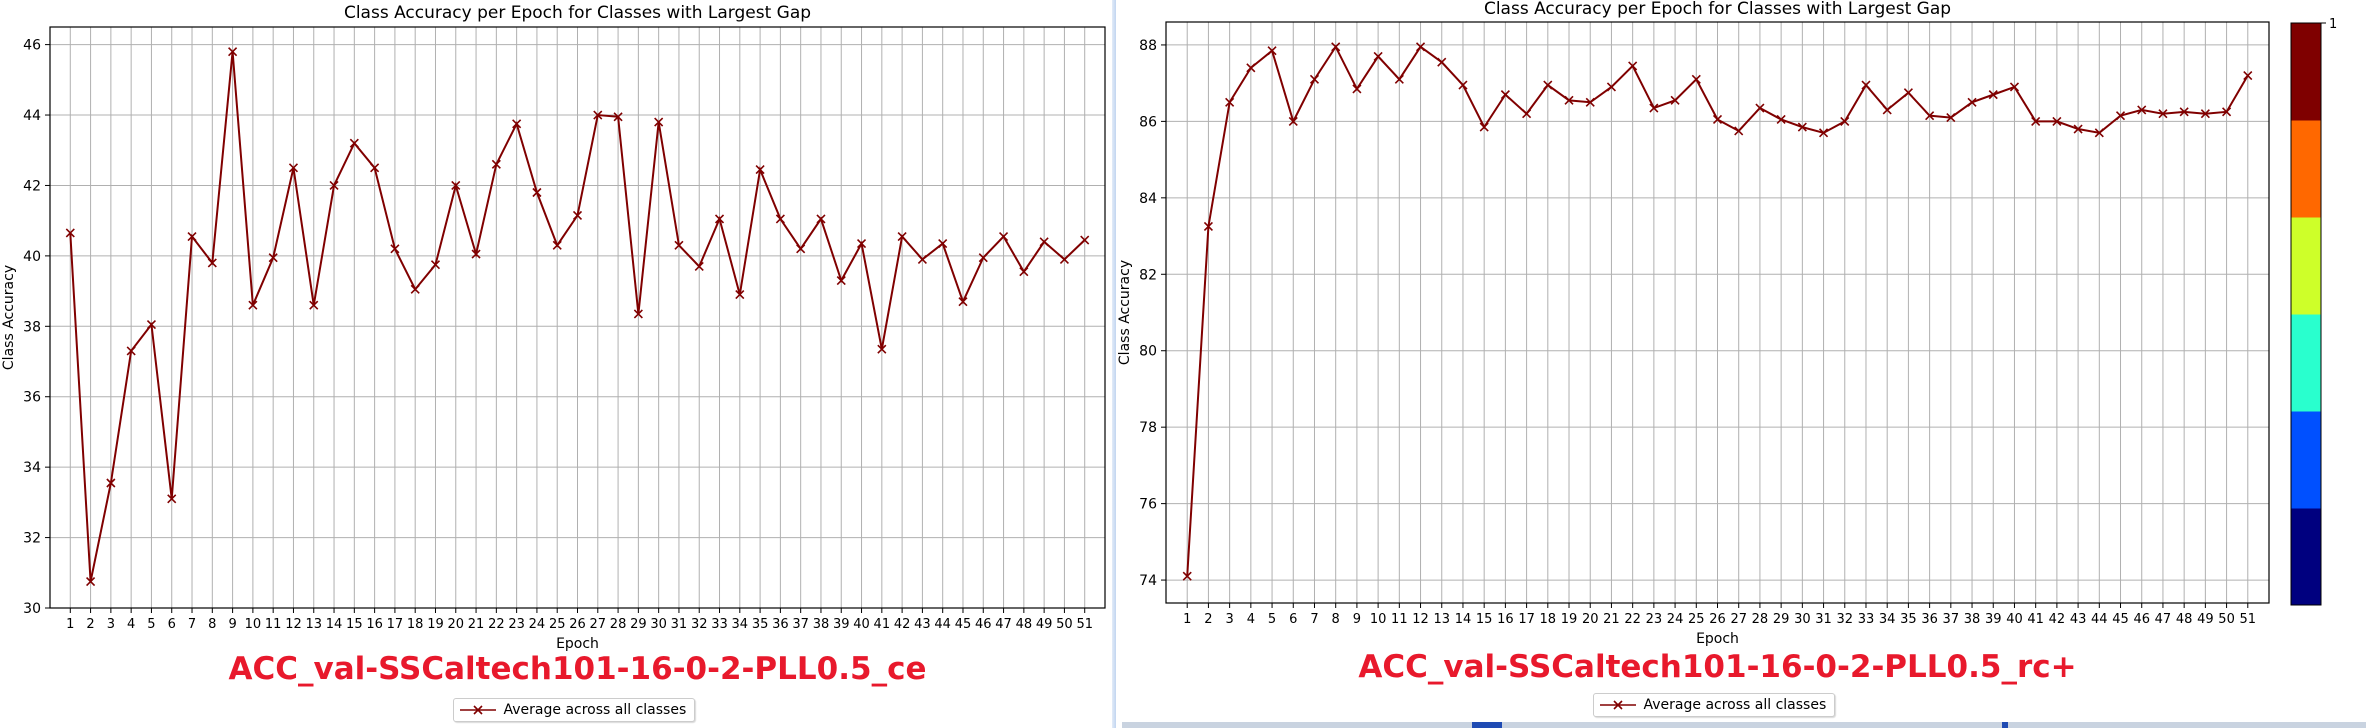 This screenshot has width=2366, height=728. I want to click on x-tick-label: 41, so click(2035, 619).